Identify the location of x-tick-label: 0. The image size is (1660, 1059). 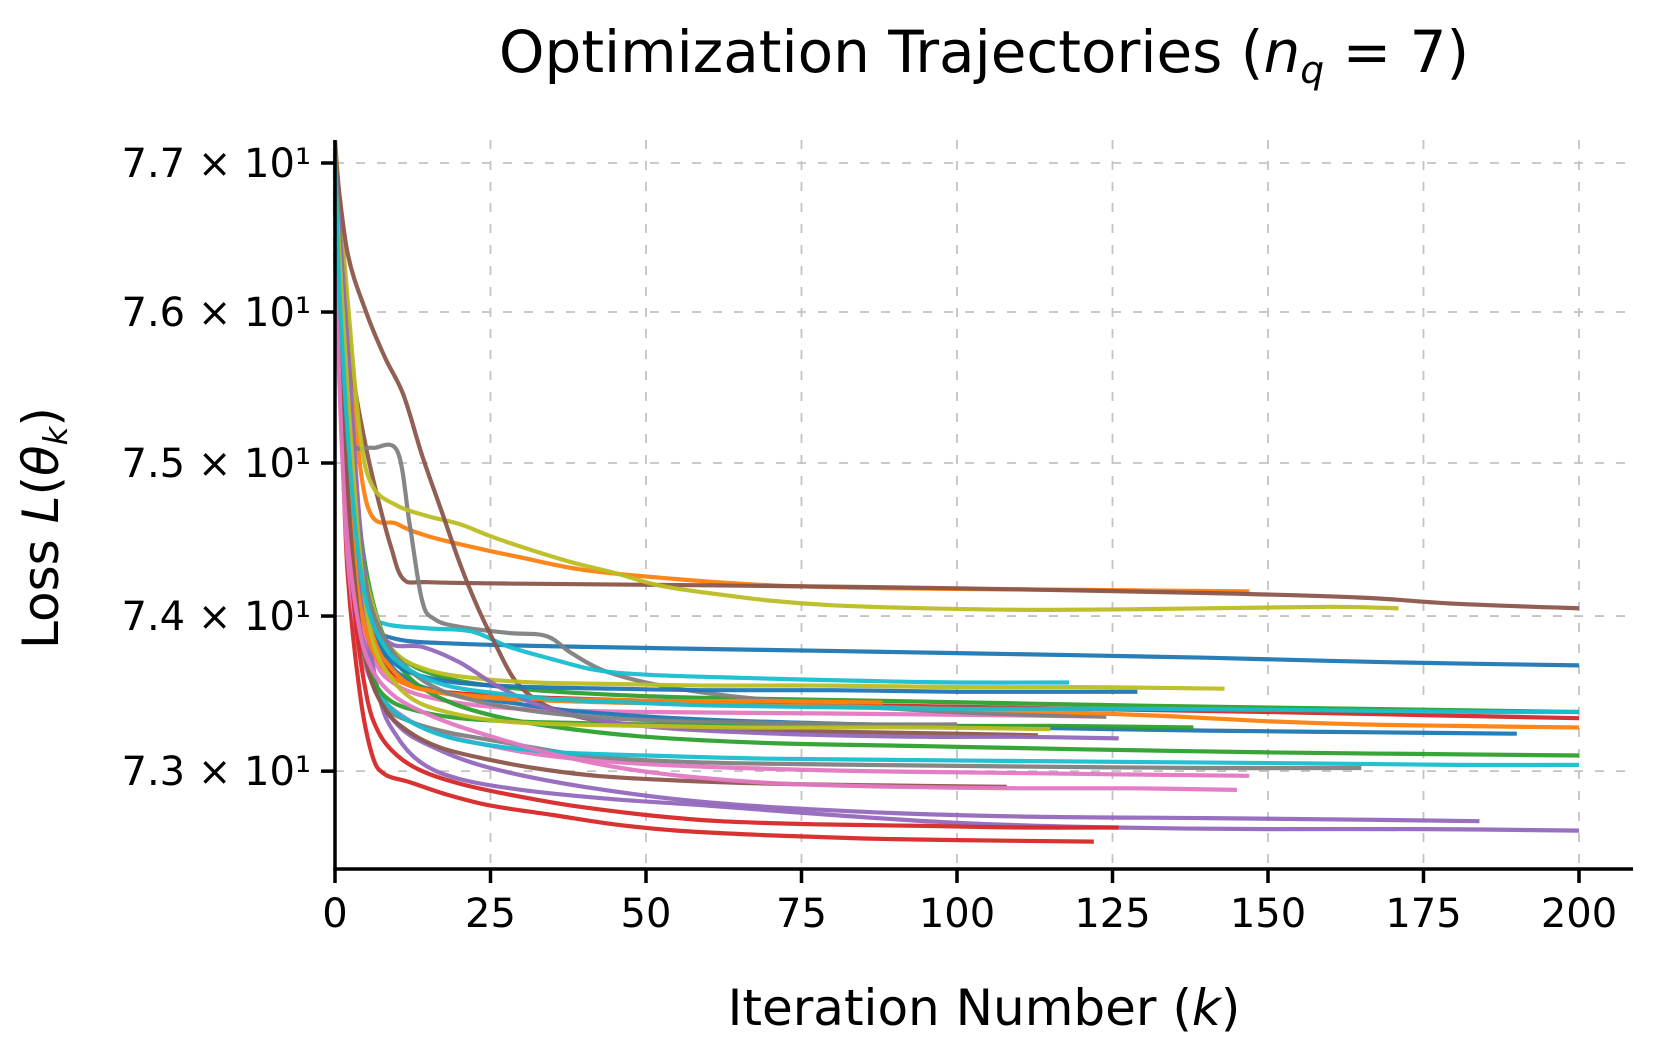
(334, 914).